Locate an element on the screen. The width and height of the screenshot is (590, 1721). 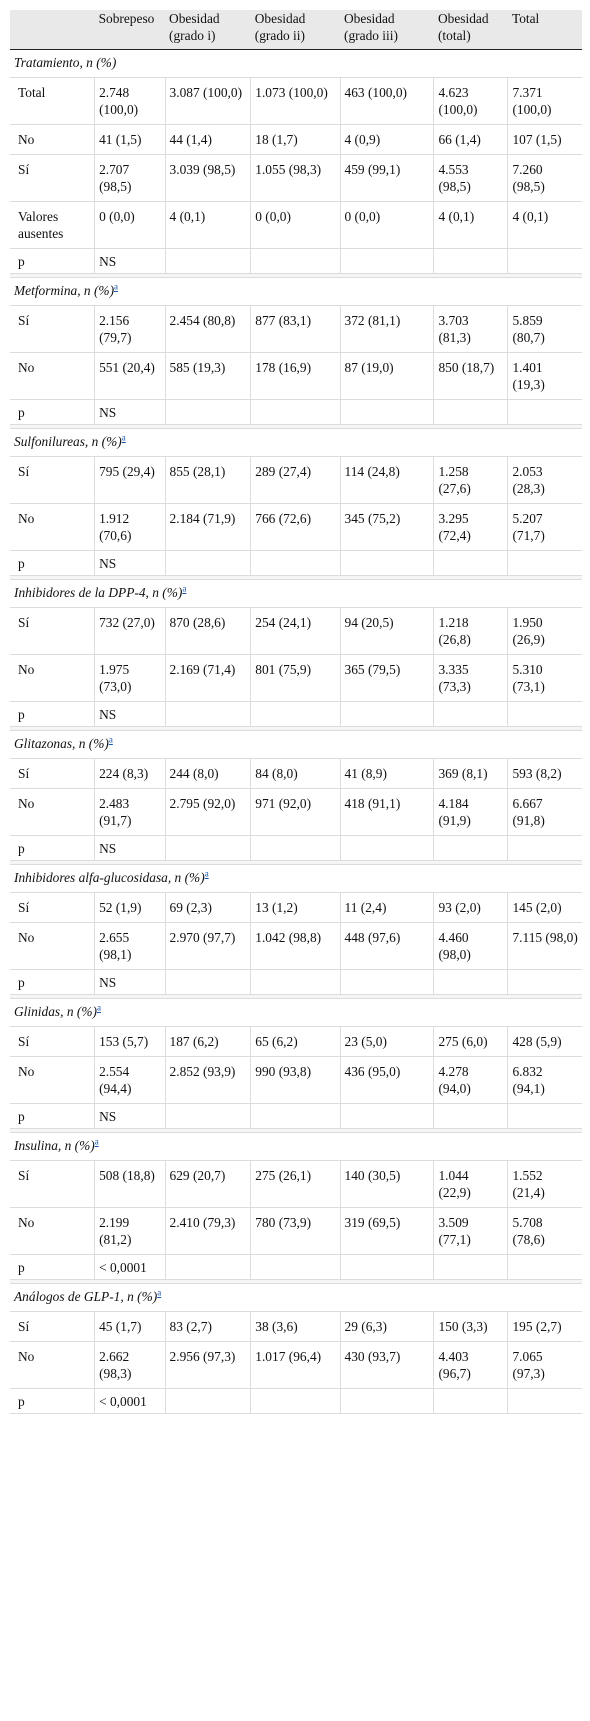
section-title: Glinidas, n (%) is located at coordinates (55, 1011).